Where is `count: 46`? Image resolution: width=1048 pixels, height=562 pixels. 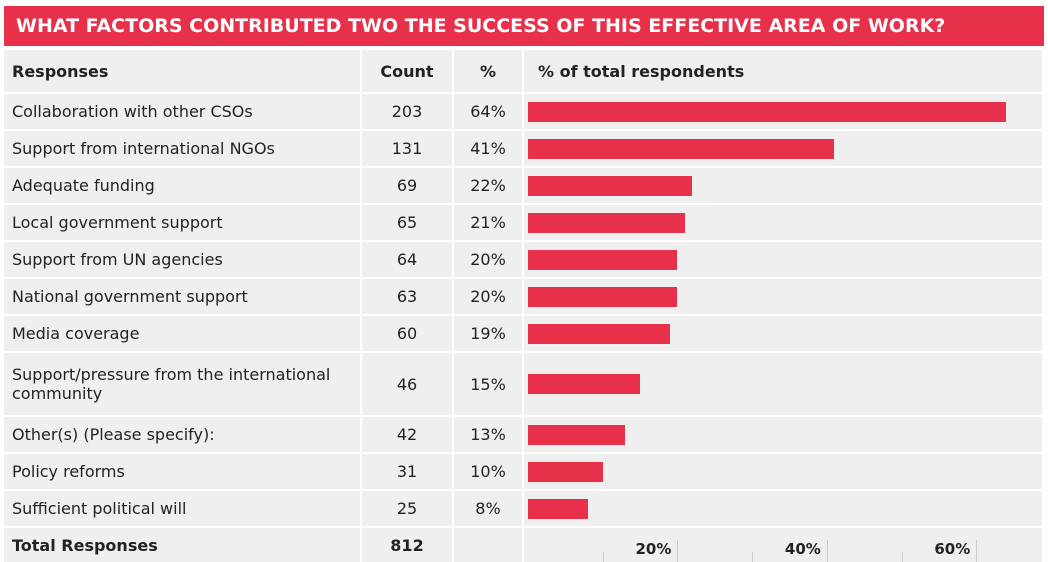
count: 46 is located at coordinates (407, 384).